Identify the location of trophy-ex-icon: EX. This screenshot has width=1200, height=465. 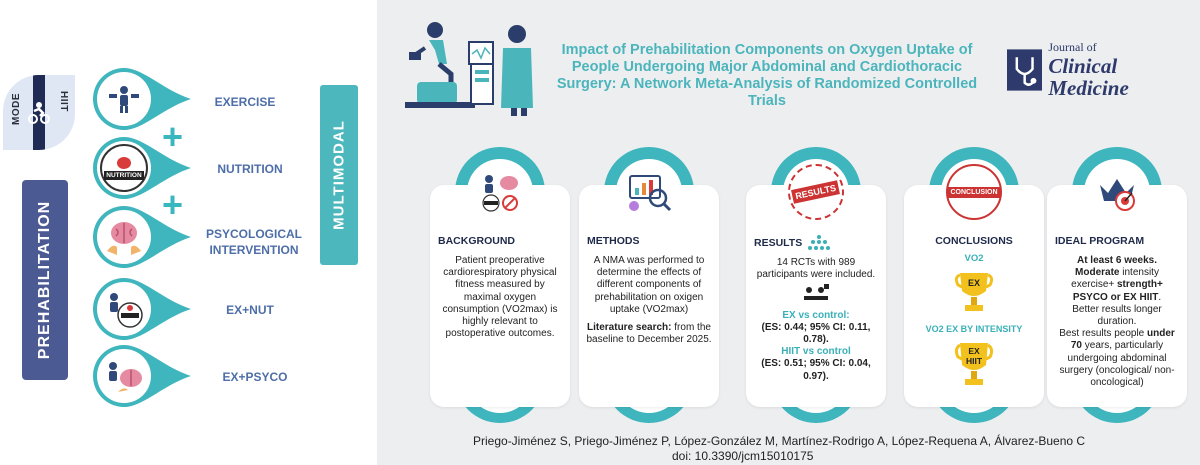
(974, 293).